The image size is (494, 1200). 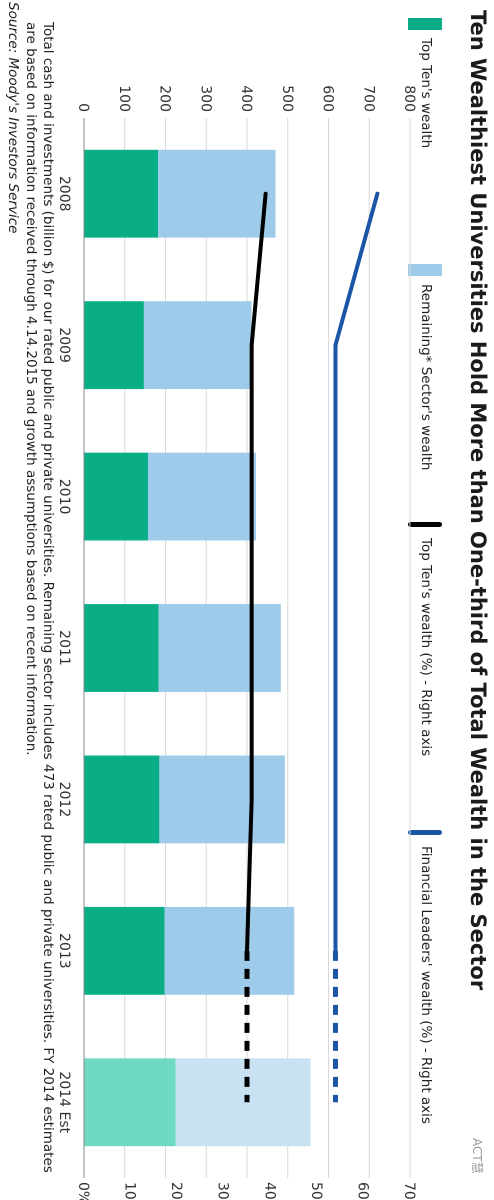 I want to click on right-axis-tick-label: 40%, so click(x=269, y=1191).